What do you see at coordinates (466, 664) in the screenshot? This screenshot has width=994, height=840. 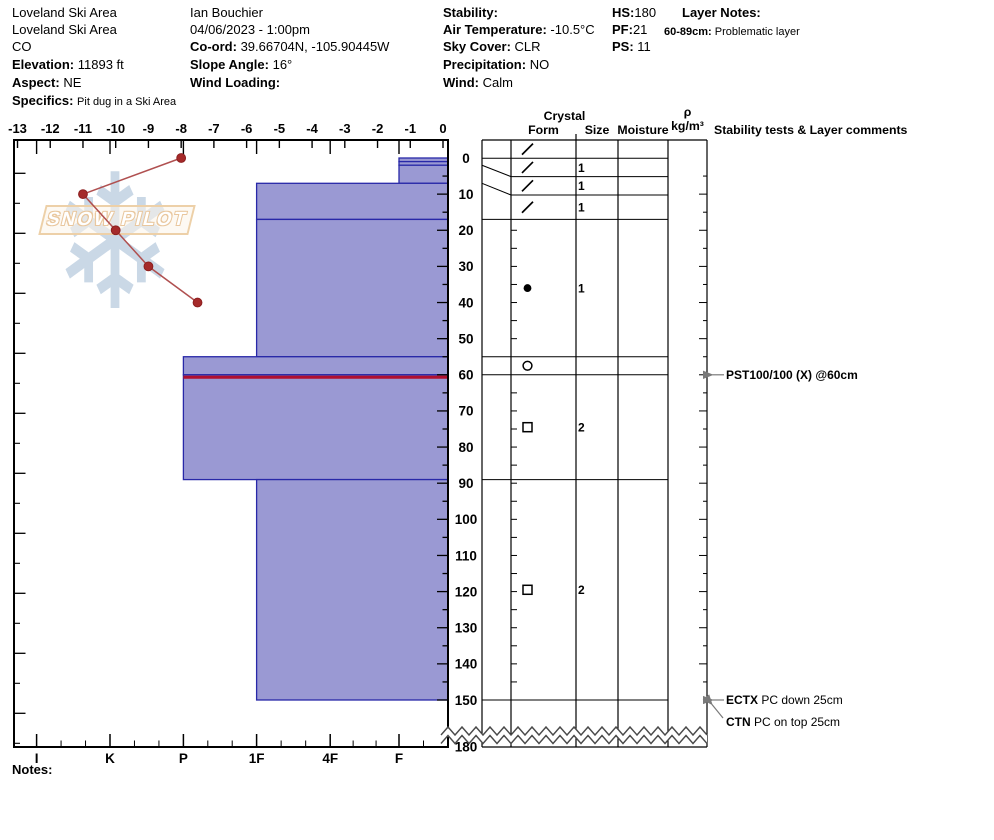 I see `depth-tick-label: 140` at bounding box center [466, 664].